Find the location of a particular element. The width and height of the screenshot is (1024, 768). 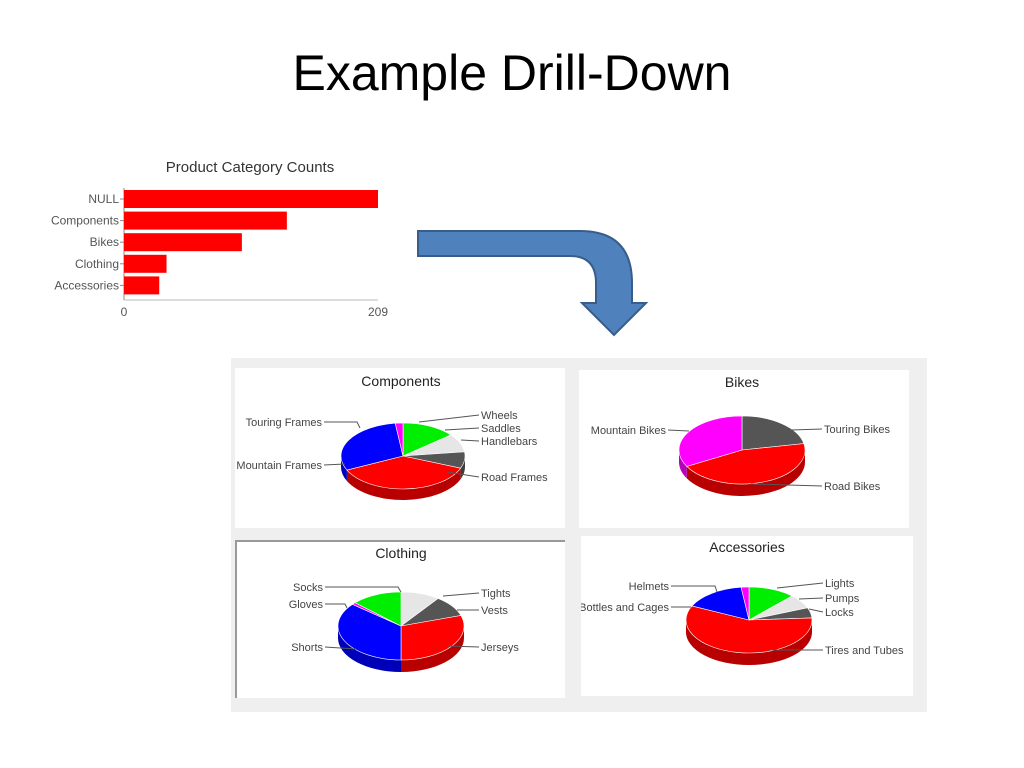

pie-slice-mountain-bikes is located at coordinates (710, 441).